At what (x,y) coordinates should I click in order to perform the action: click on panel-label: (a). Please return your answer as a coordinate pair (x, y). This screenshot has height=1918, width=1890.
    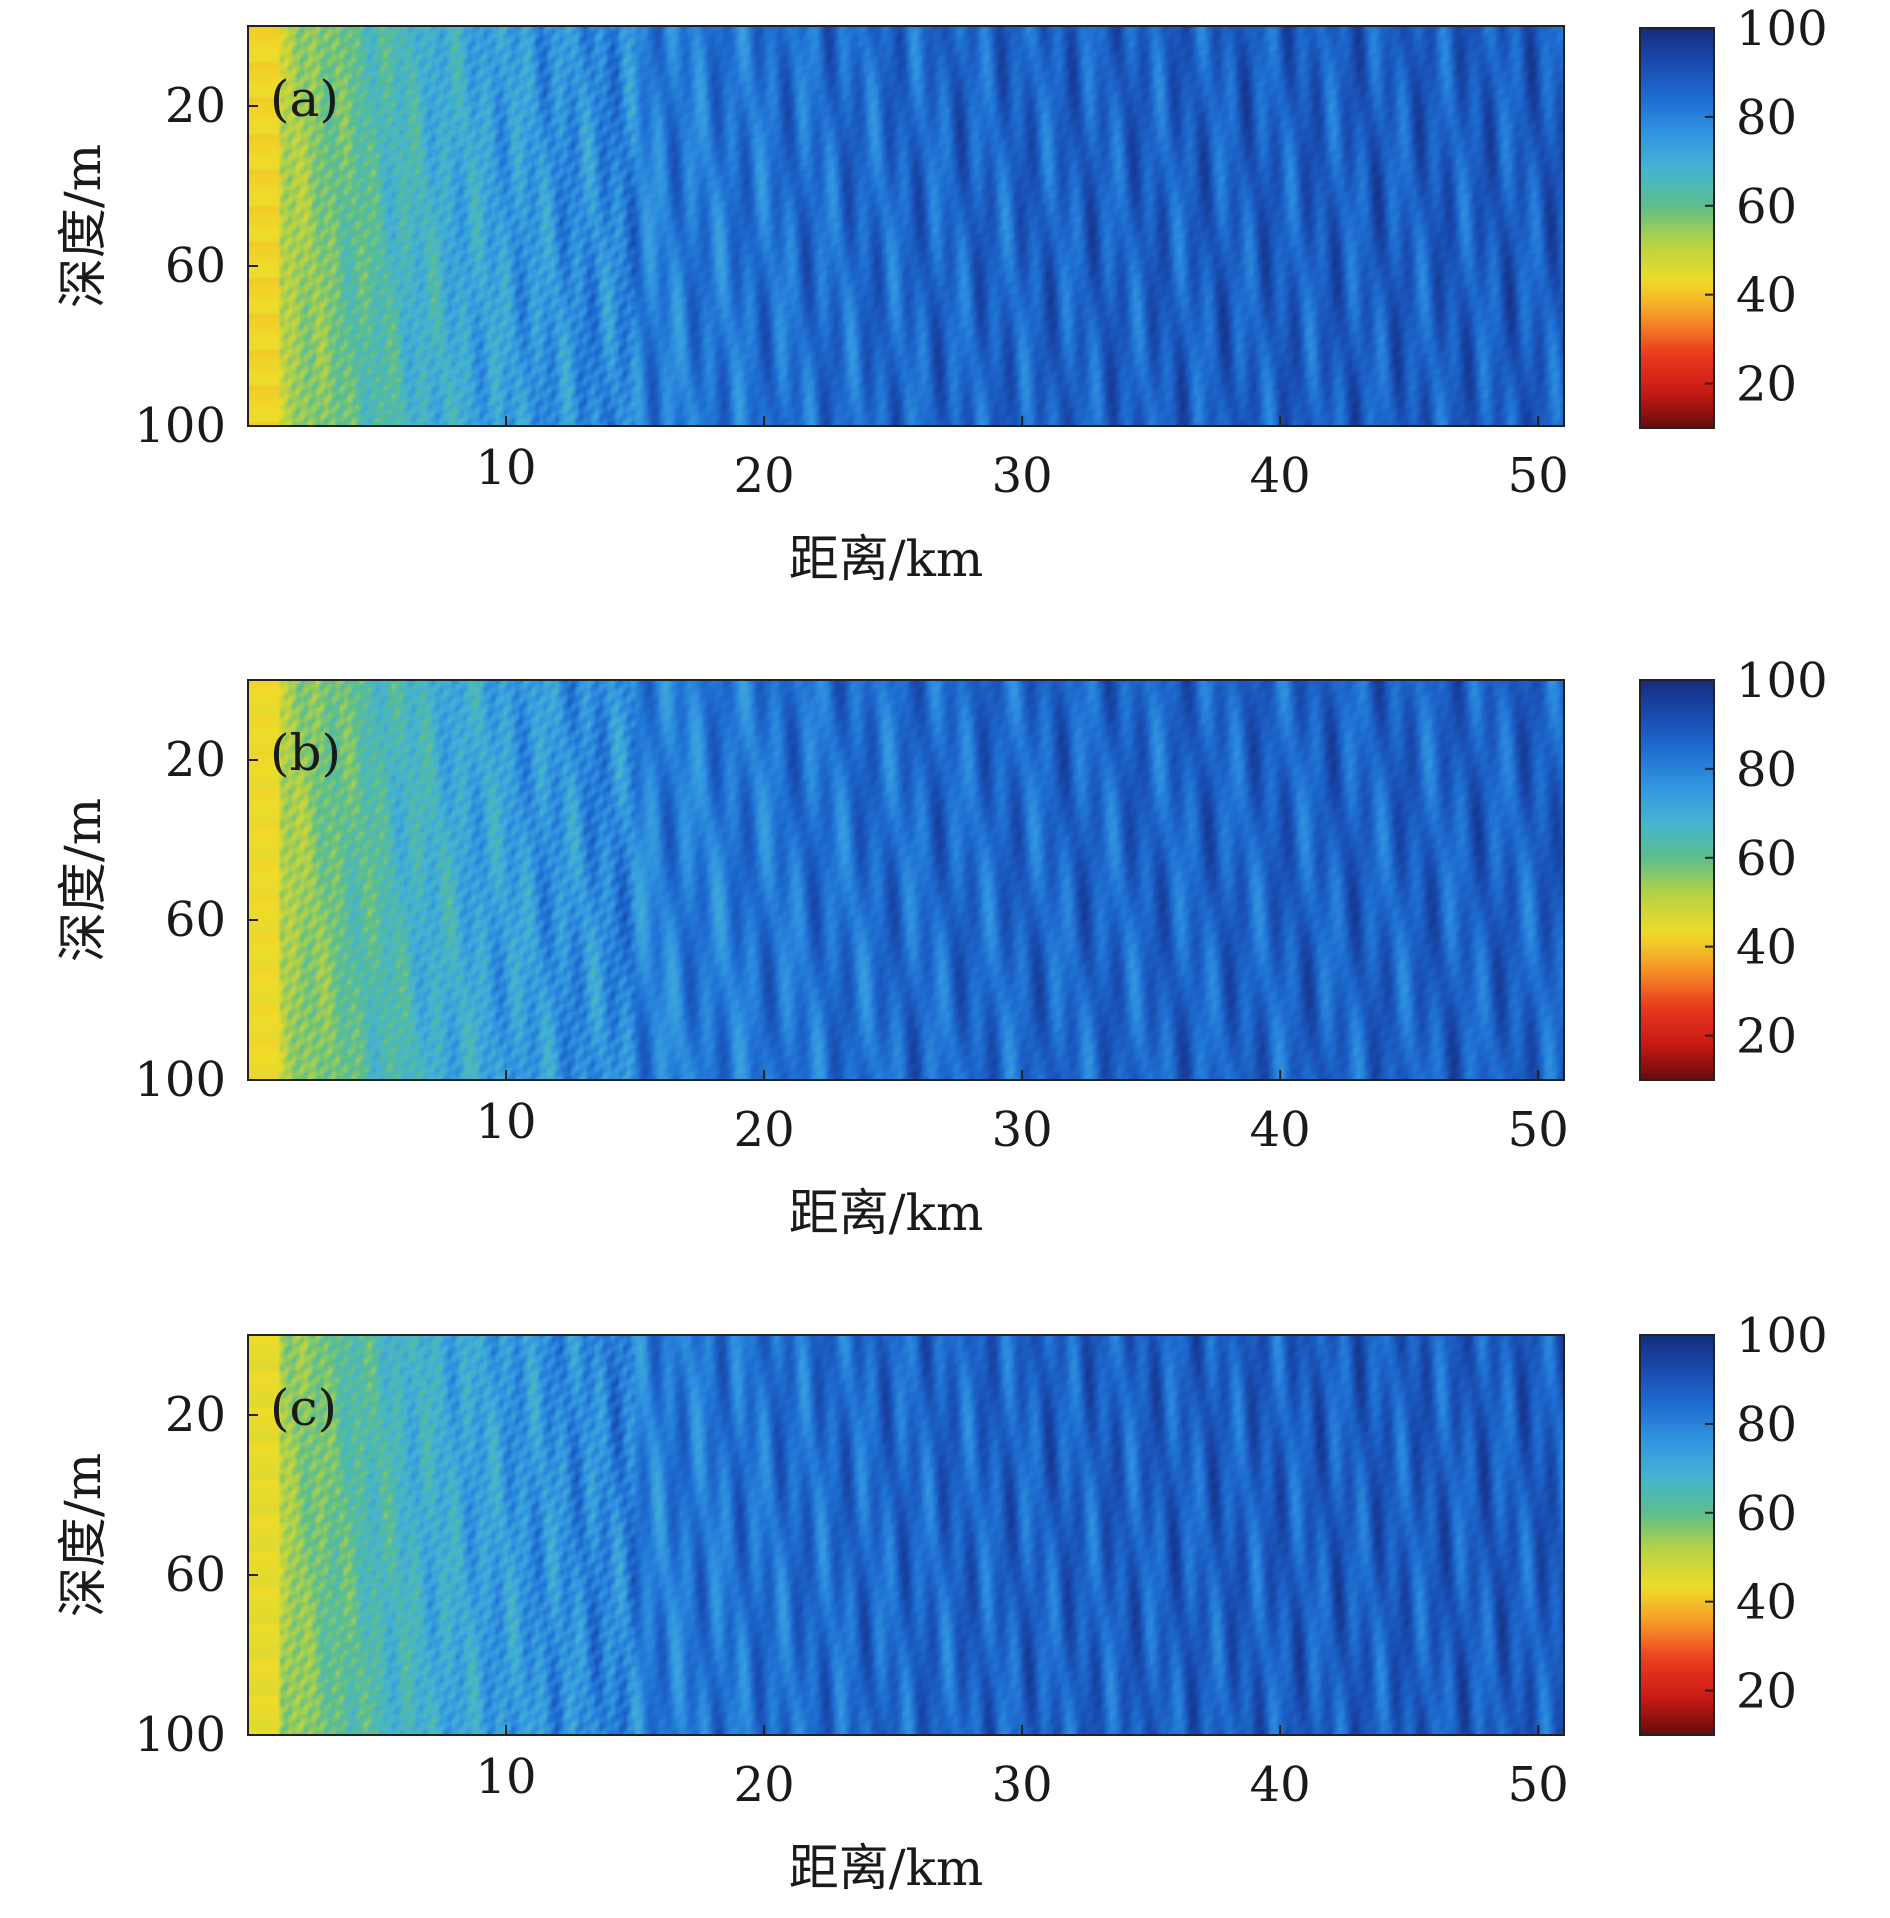
    Looking at the image, I should click on (304, 99).